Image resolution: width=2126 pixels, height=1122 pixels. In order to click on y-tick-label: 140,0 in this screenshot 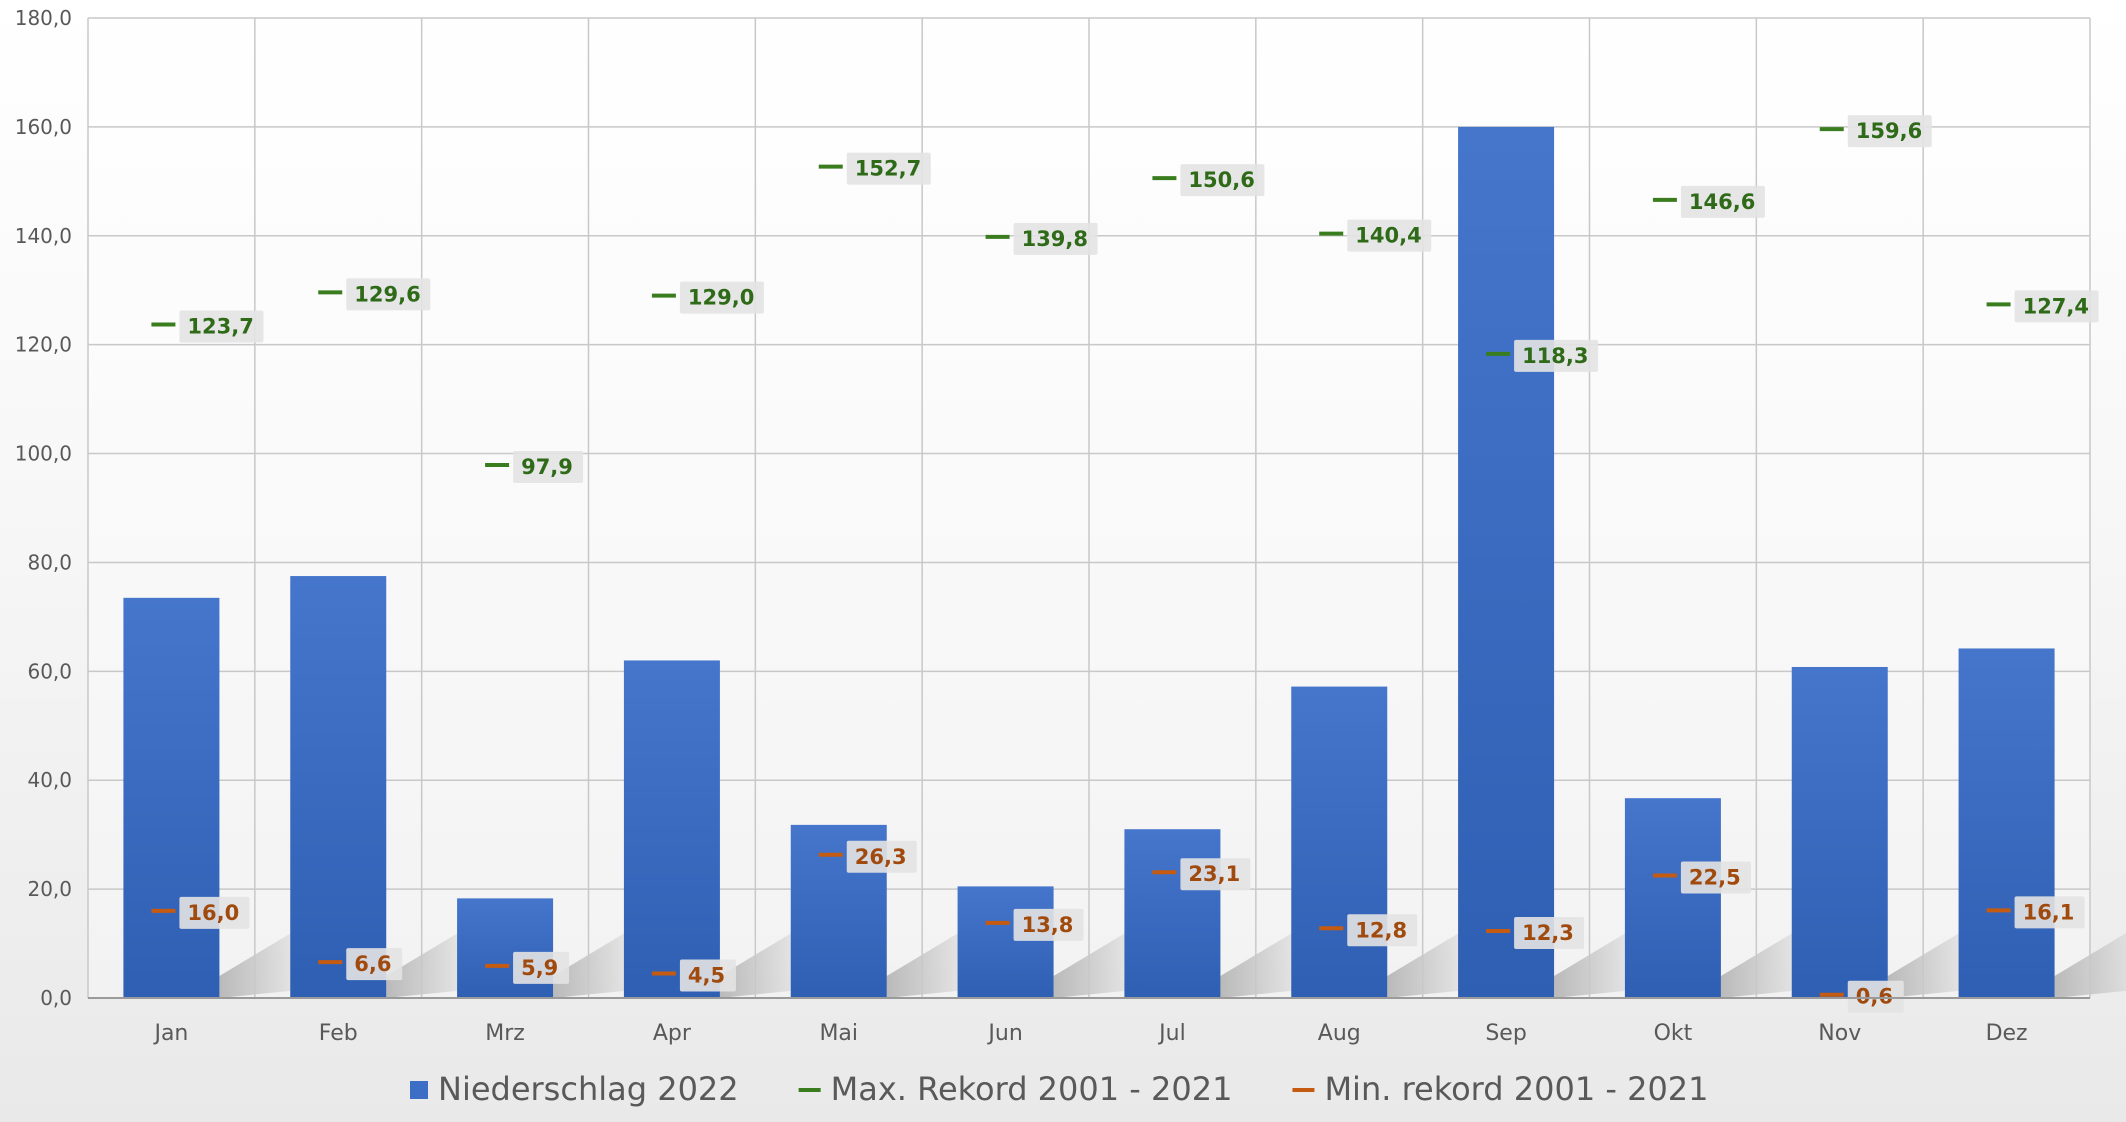, I will do `click(43, 236)`.